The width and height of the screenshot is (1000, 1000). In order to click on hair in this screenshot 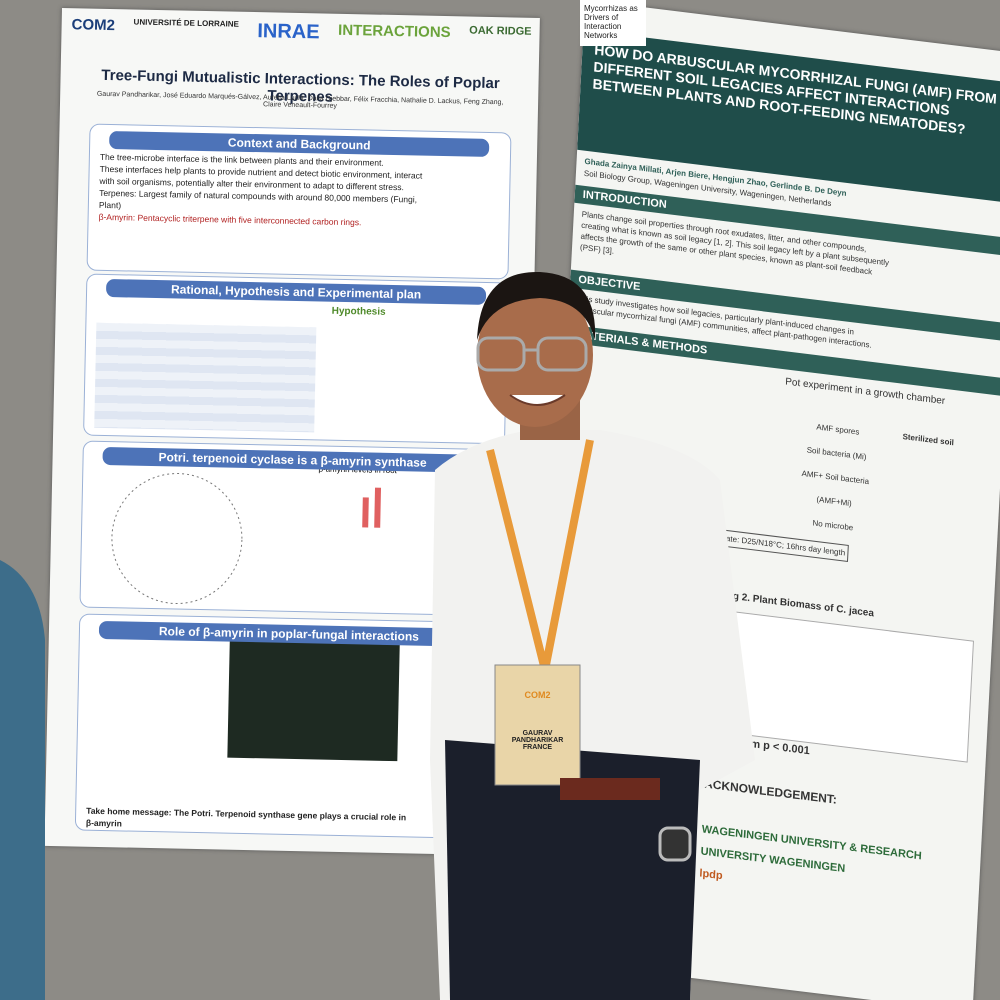, I will do `click(536, 305)`.